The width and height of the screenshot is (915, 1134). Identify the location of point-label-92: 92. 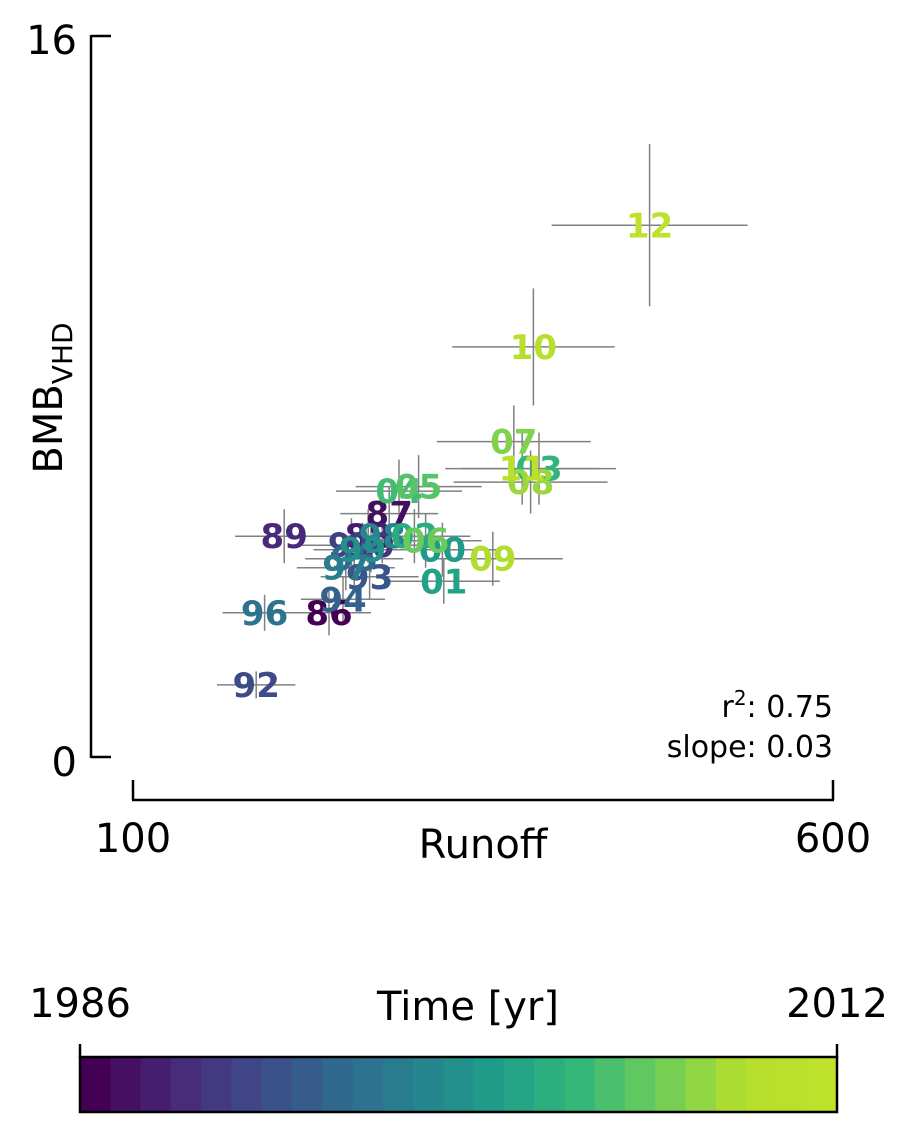
(256, 686).